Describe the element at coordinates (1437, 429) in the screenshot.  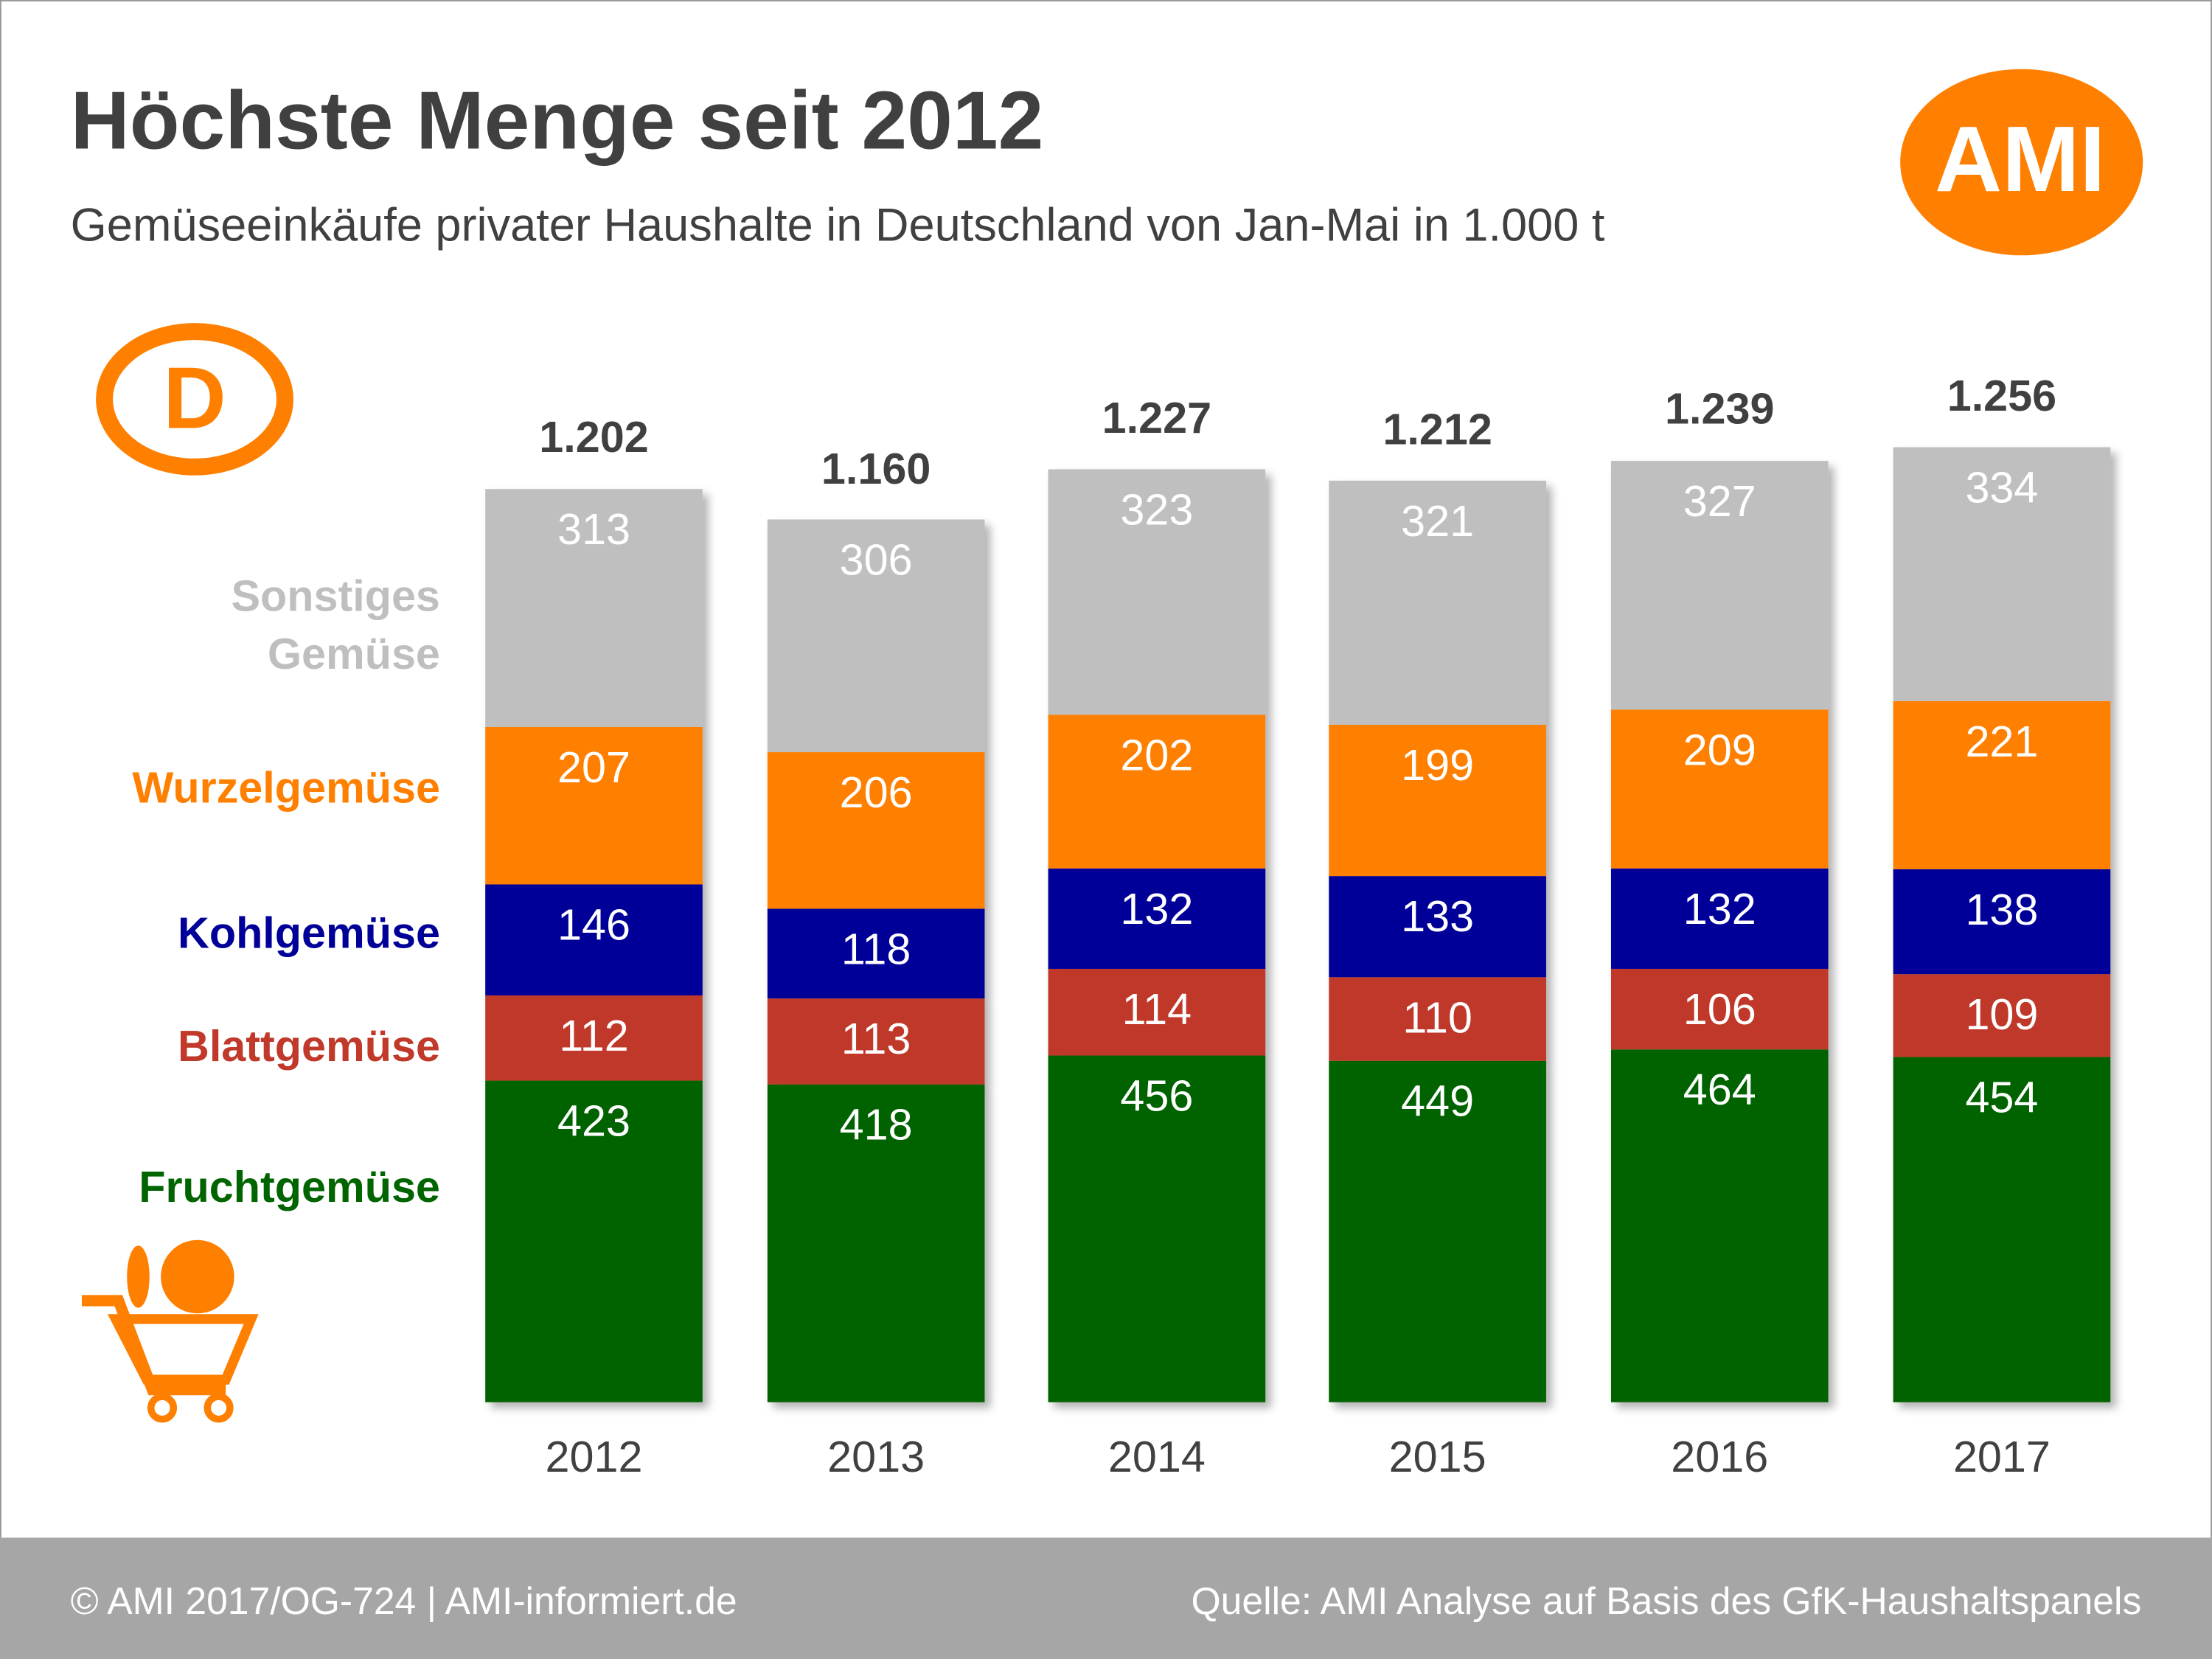
I see `total-label: 1.212` at that location.